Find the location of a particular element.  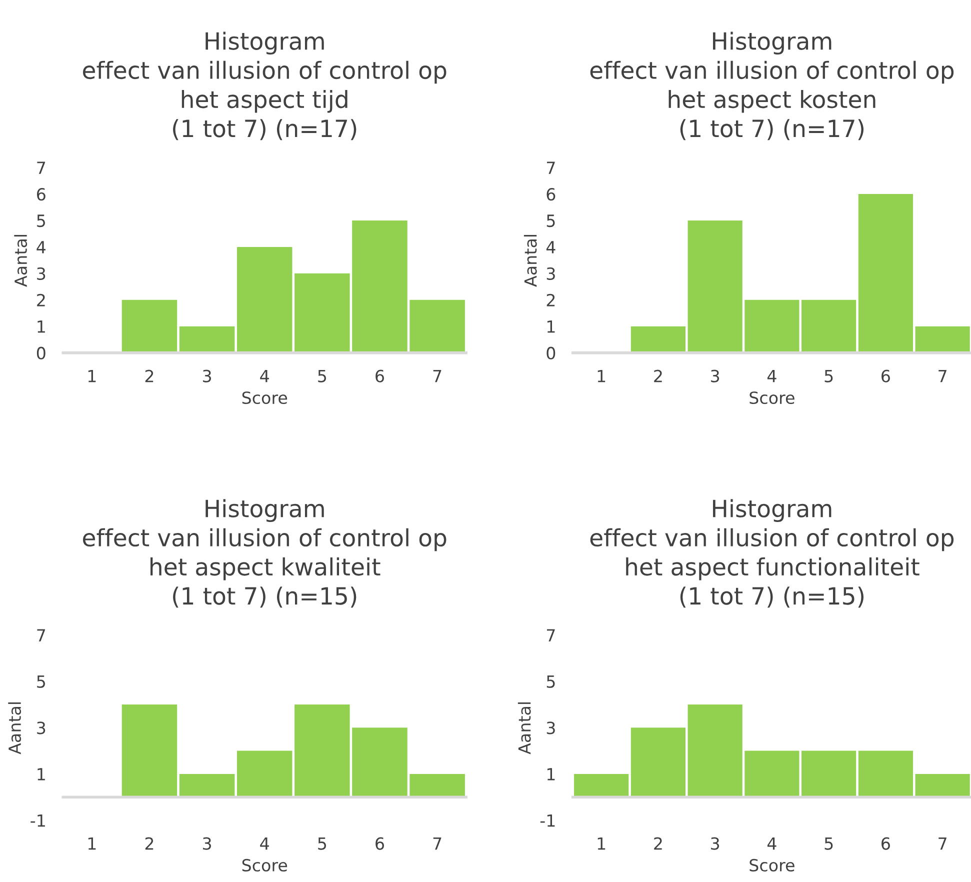

chart-title: Histogram effect van illusion of control op het aspect kwaliteit (1 tot 7) (n=15) is located at coordinates (264, 553).